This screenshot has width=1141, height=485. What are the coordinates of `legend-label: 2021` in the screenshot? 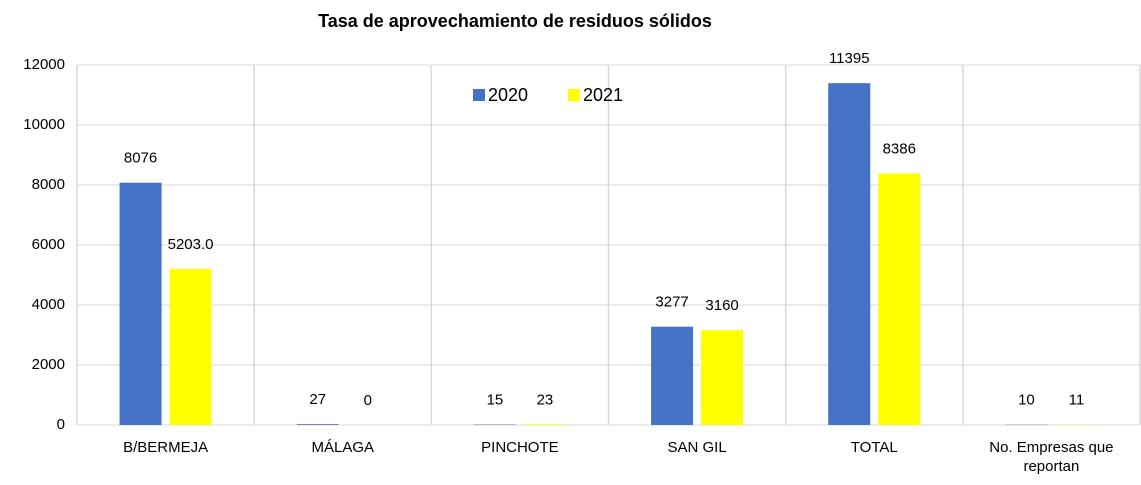 It's located at (603, 95).